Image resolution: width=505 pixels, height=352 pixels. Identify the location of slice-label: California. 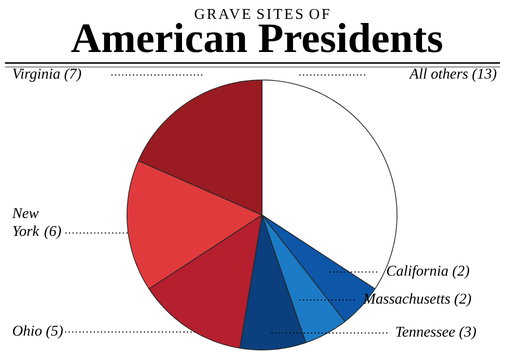
(417, 272).